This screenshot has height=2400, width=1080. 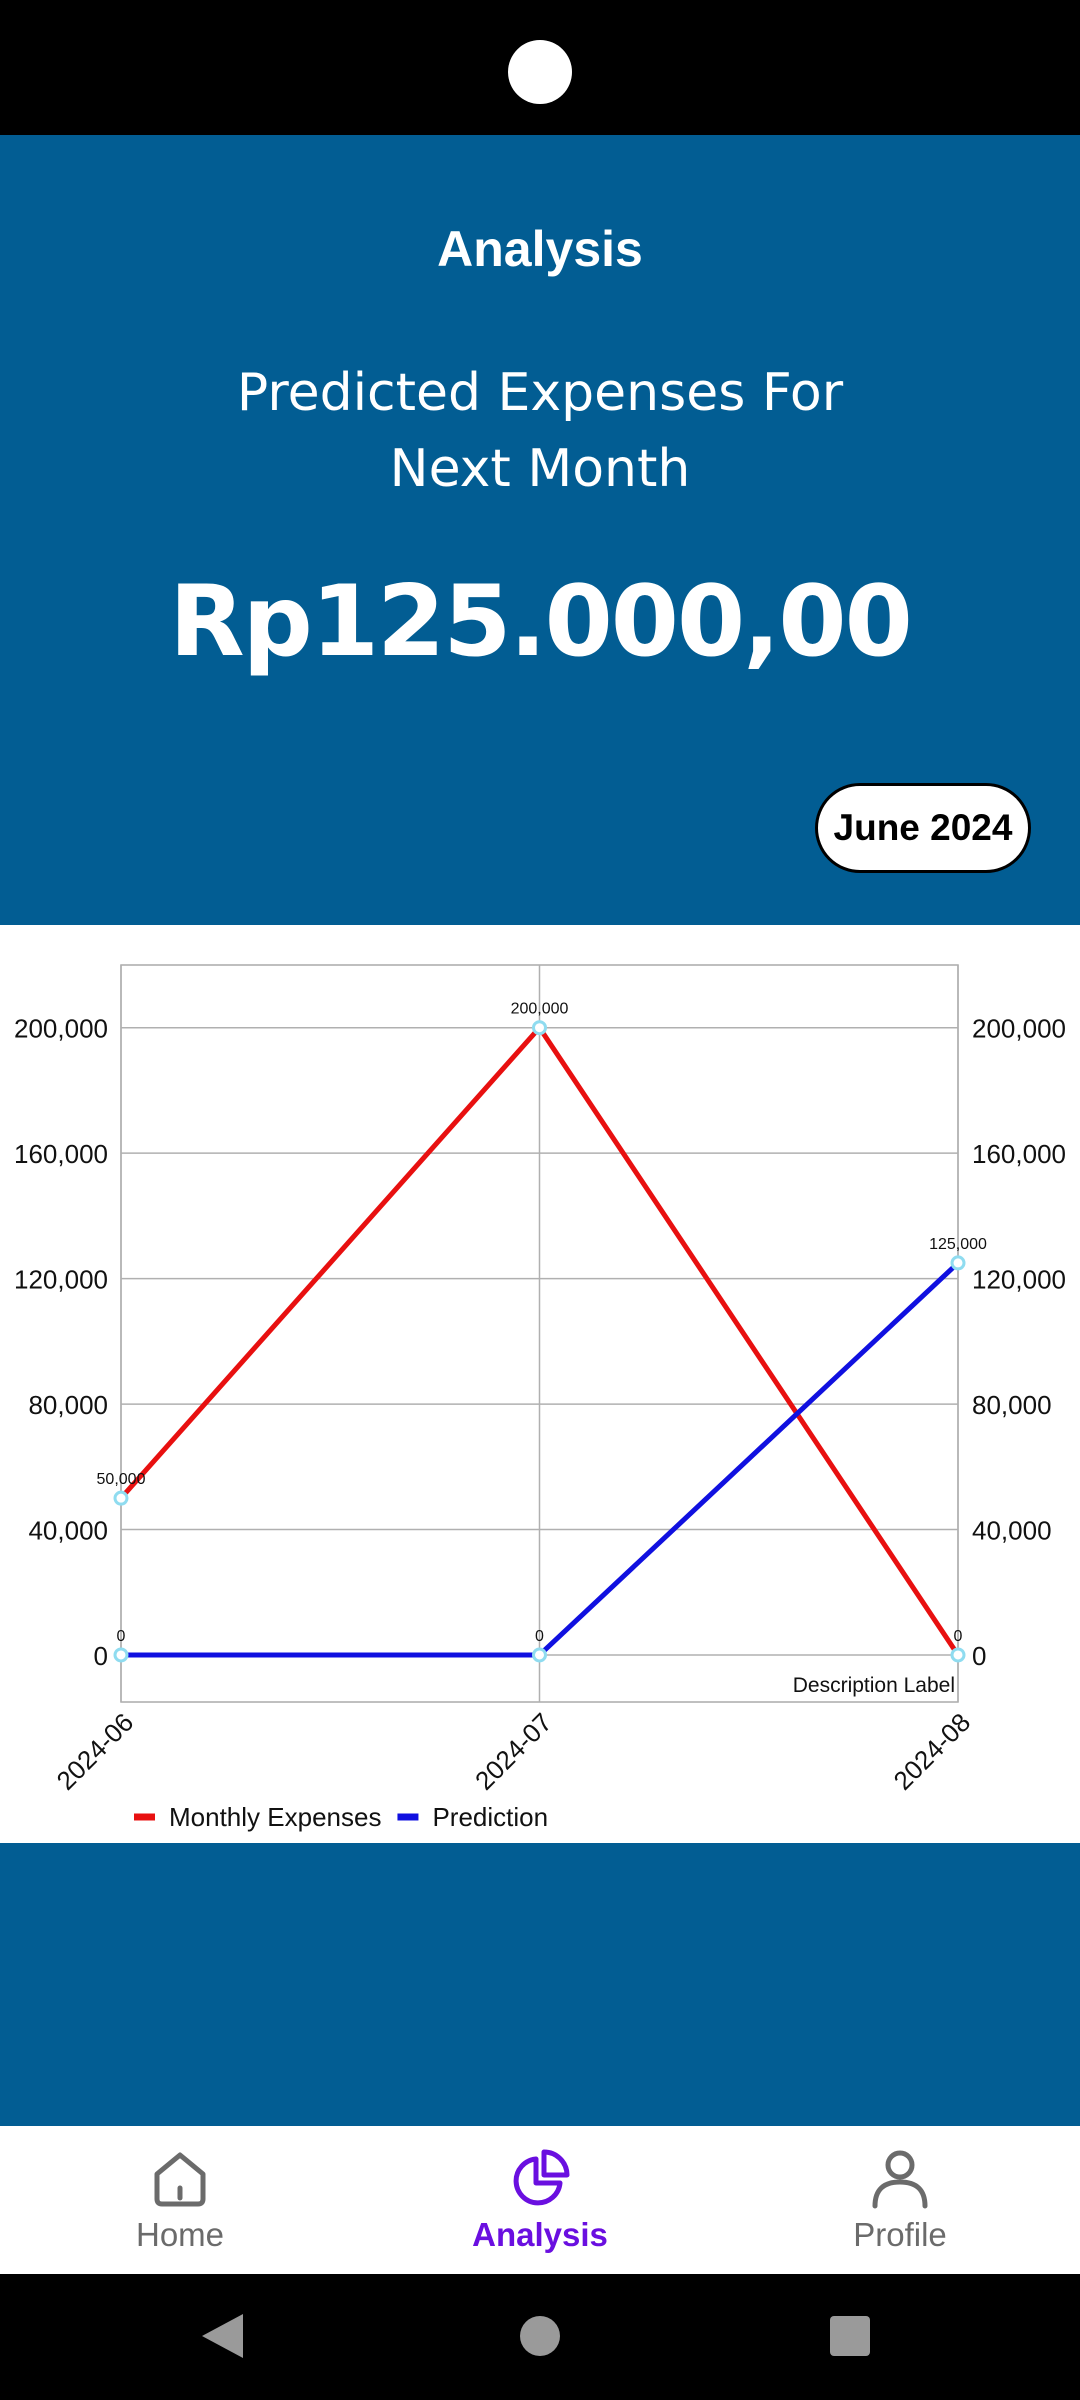 I want to click on y-tick-label-left: 160,000, so click(x=61, y=1154).